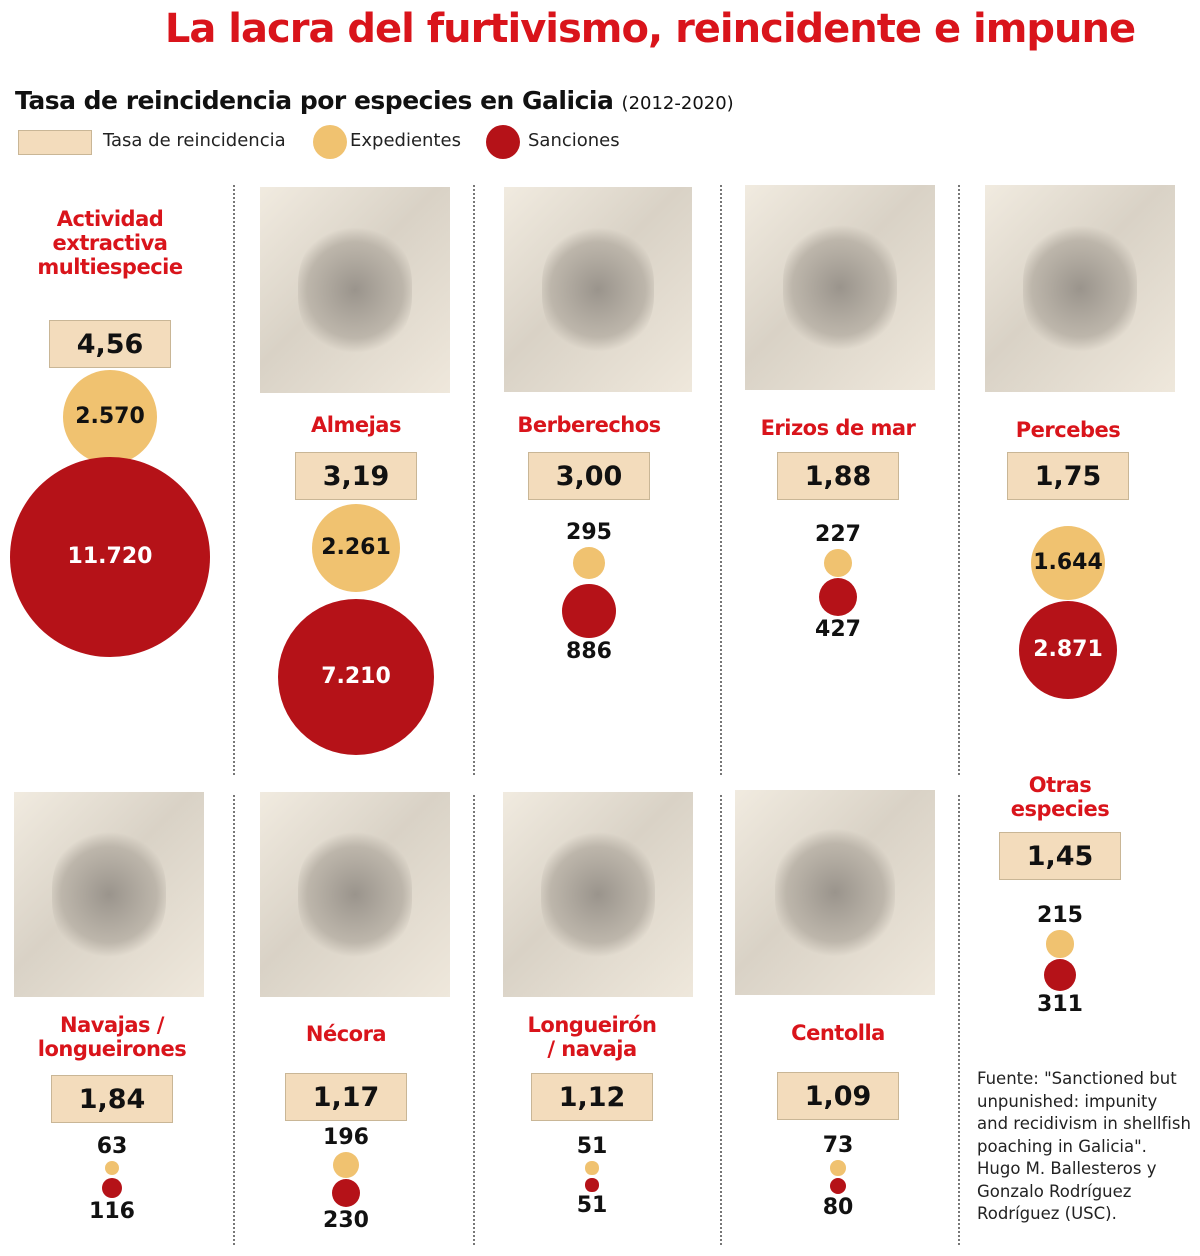 Image resolution: width=1200 pixels, height=1256 pixels. I want to click on rate-box: 1,88, so click(838, 476).